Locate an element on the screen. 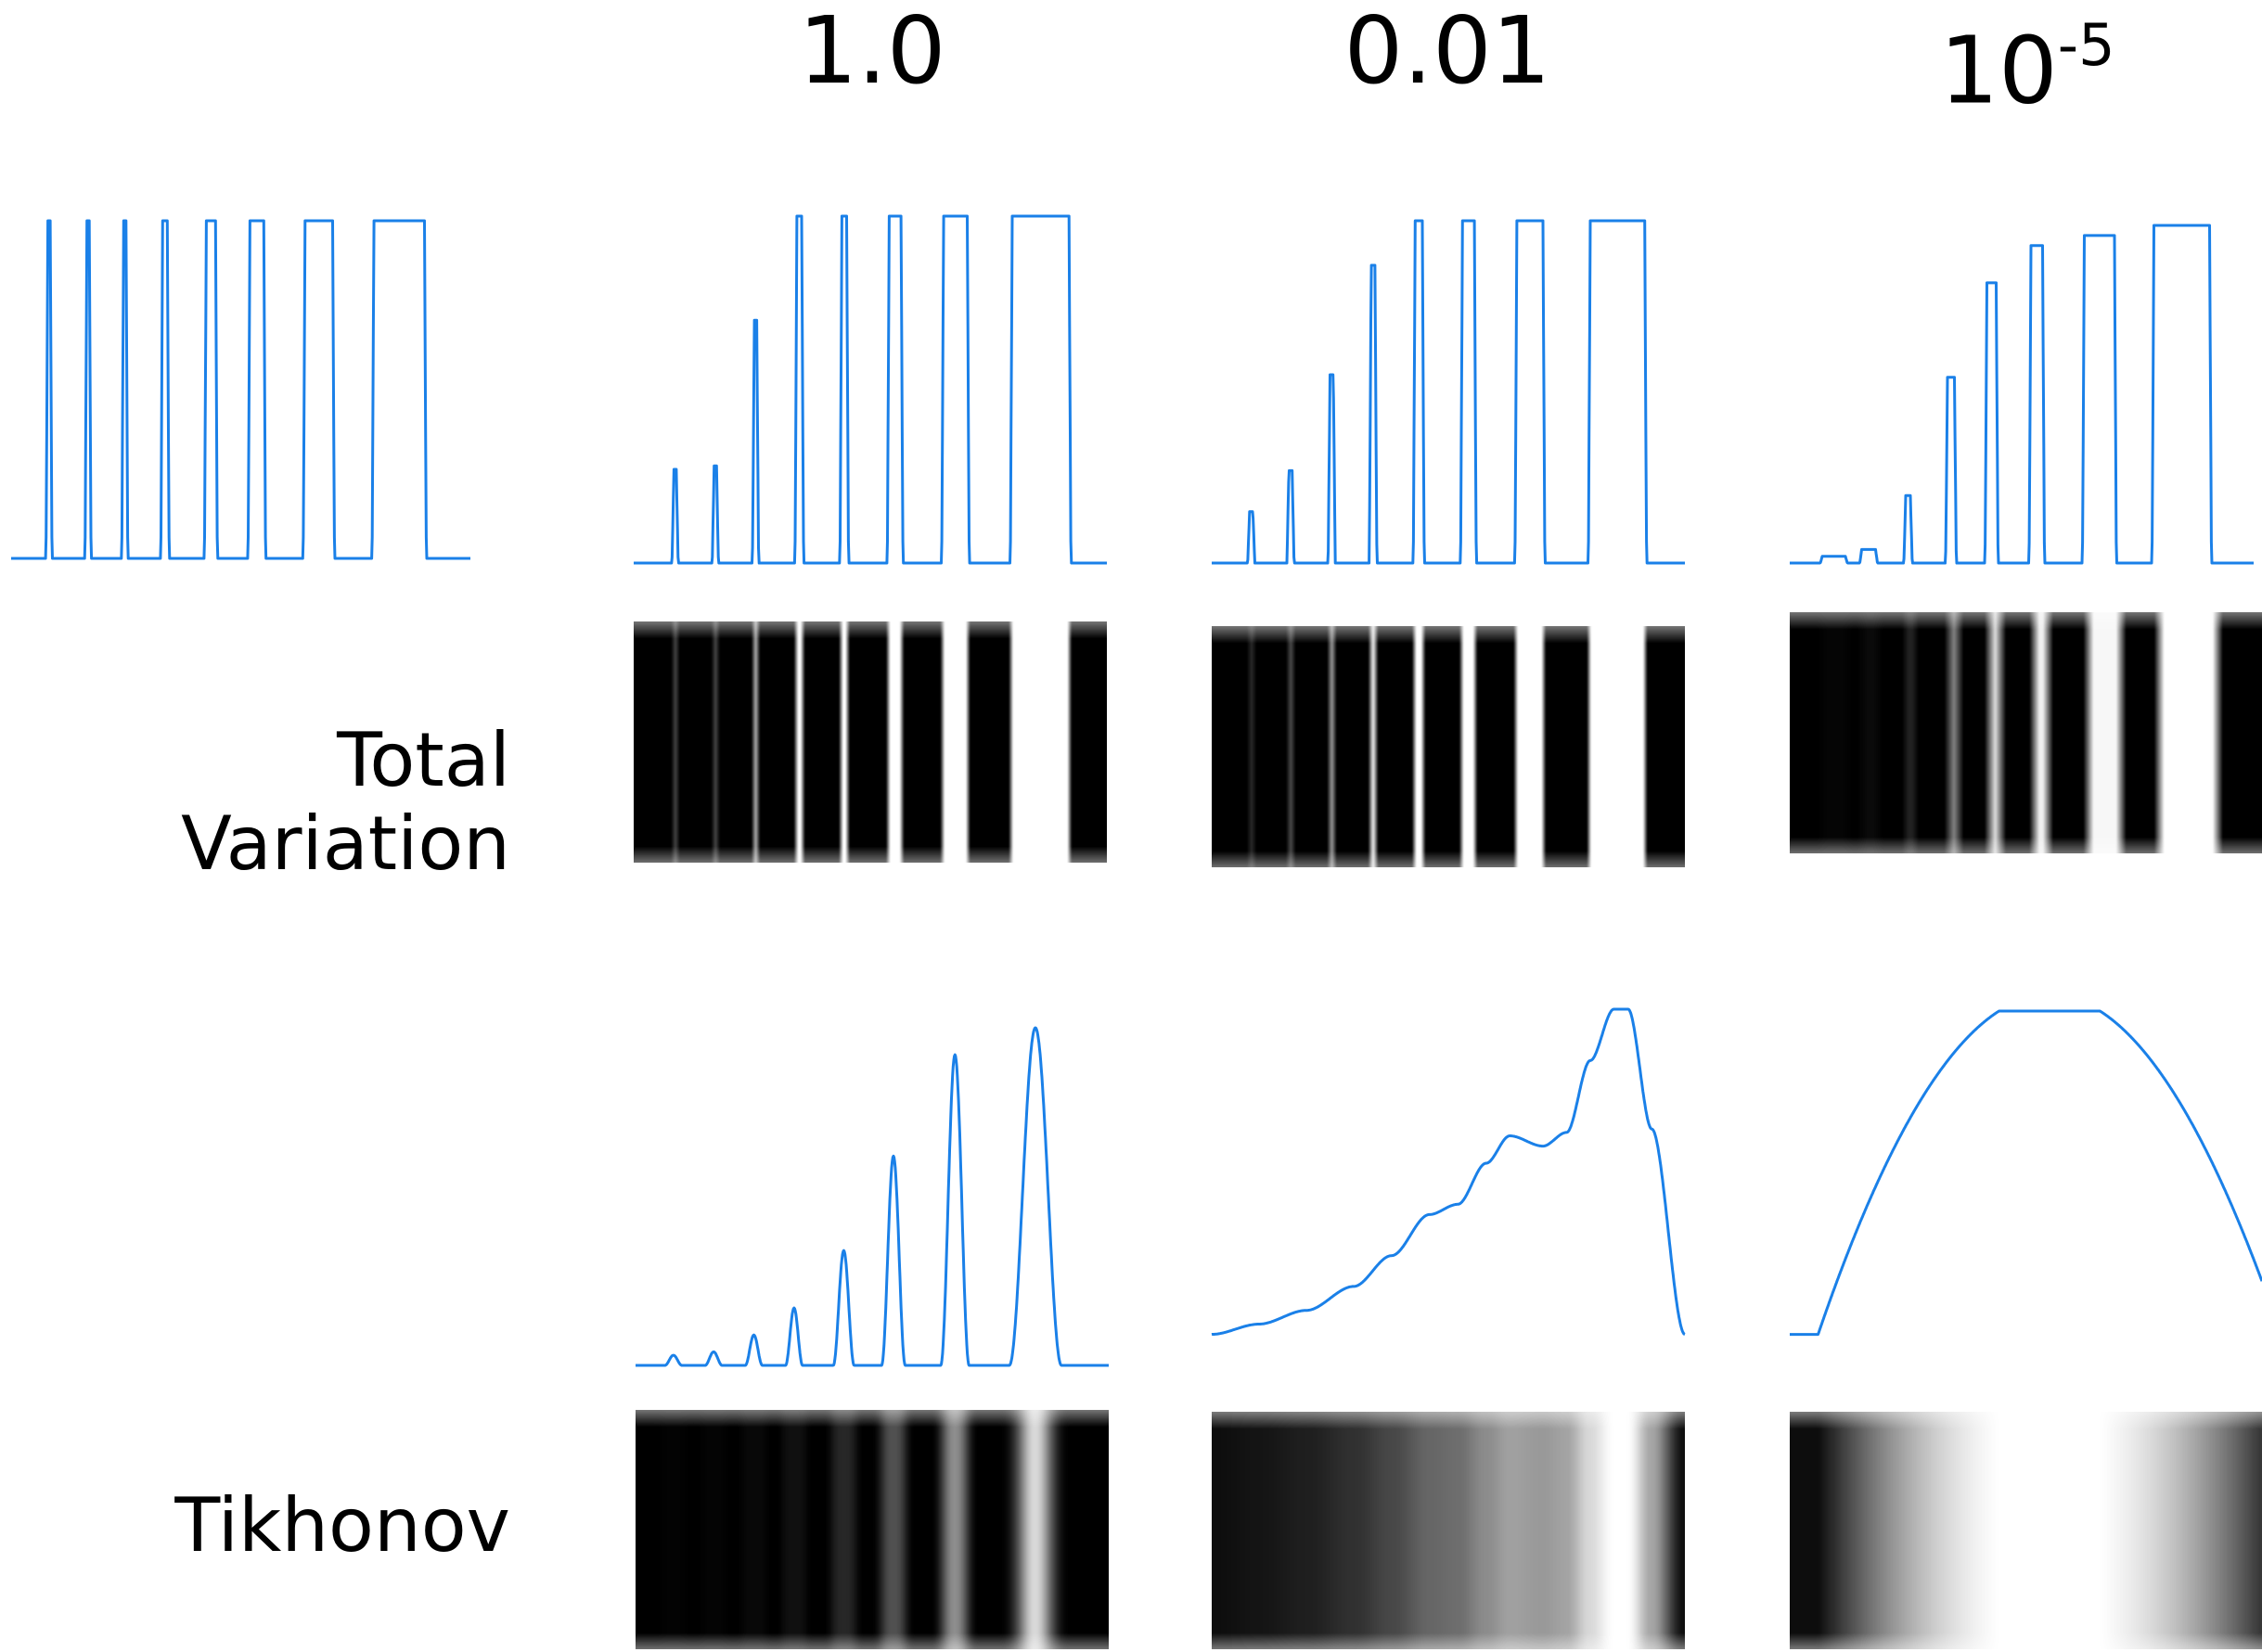 The width and height of the screenshot is (2262, 1652). tv_1e5-curve is located at coordinates (2022, 394).